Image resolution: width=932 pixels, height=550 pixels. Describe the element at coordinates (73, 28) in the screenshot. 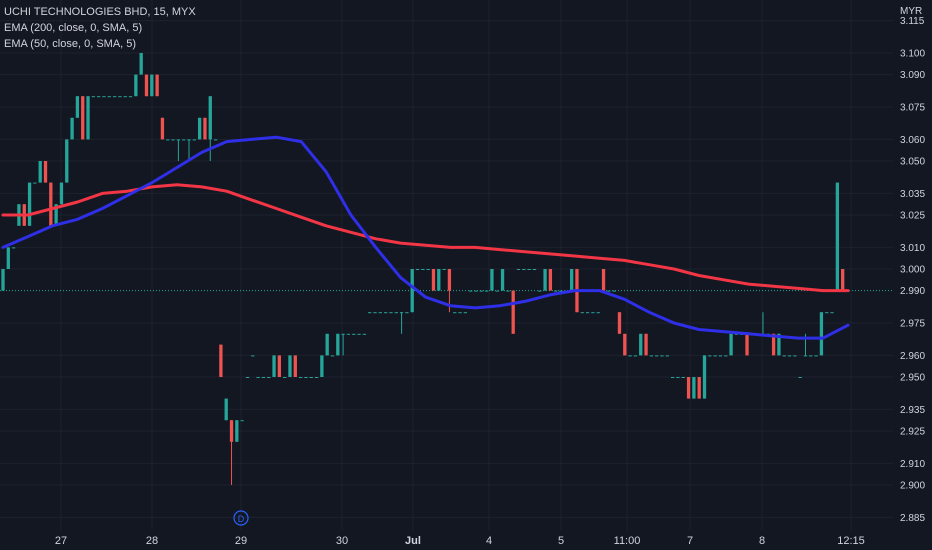

I see `indicator-ema-200-label: EMA (200, close, 0, SMA, 5)` at that location.